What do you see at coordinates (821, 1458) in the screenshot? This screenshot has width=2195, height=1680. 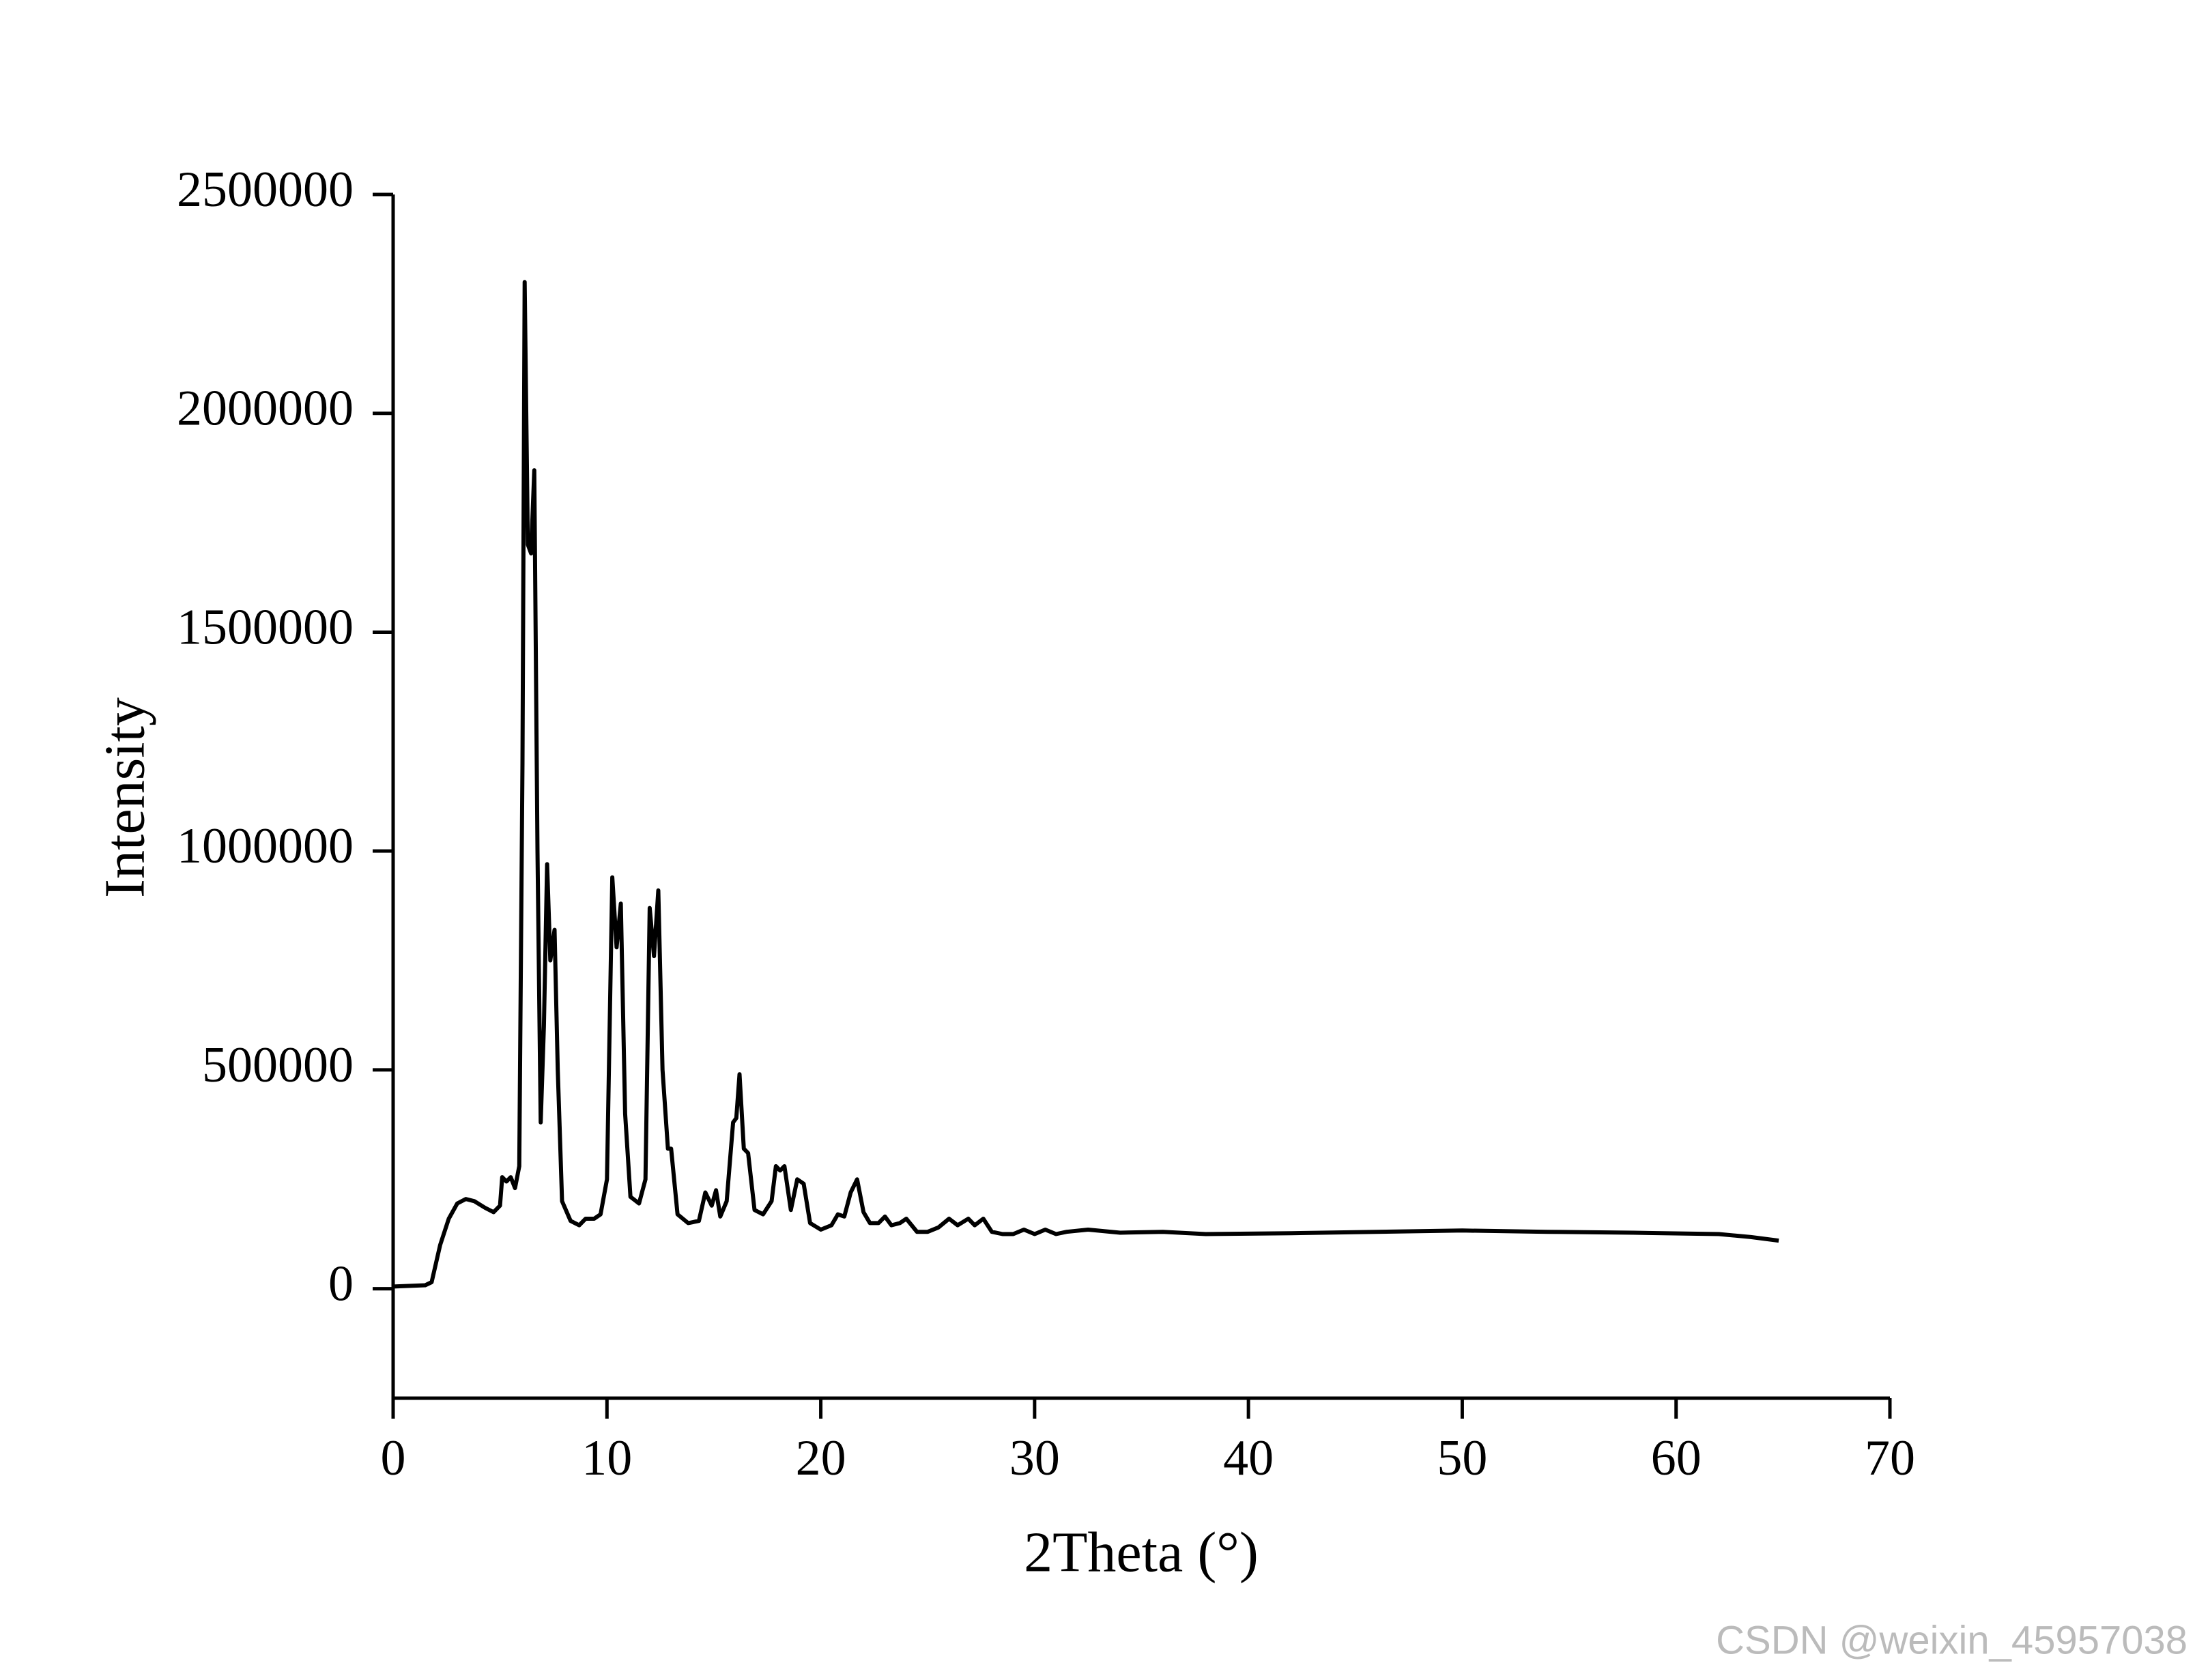 I see `x-tick-label: 20` at bounding box center [821, 1458].